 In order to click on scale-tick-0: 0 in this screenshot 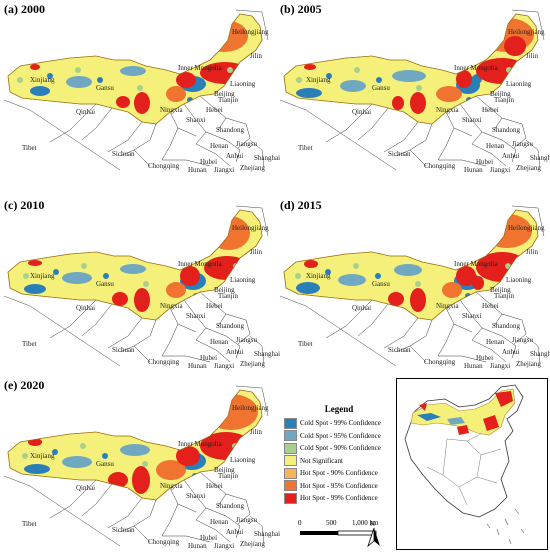, I will do `click(300, 523)`.